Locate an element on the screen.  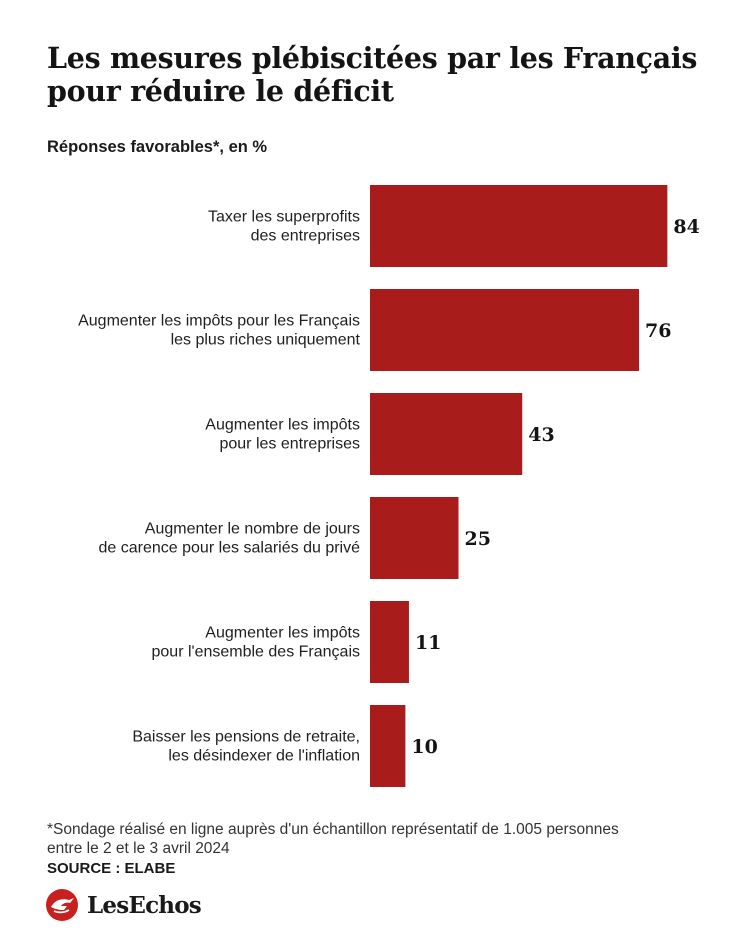
les-echos-logo-icon is located at coordinates (62, 905).